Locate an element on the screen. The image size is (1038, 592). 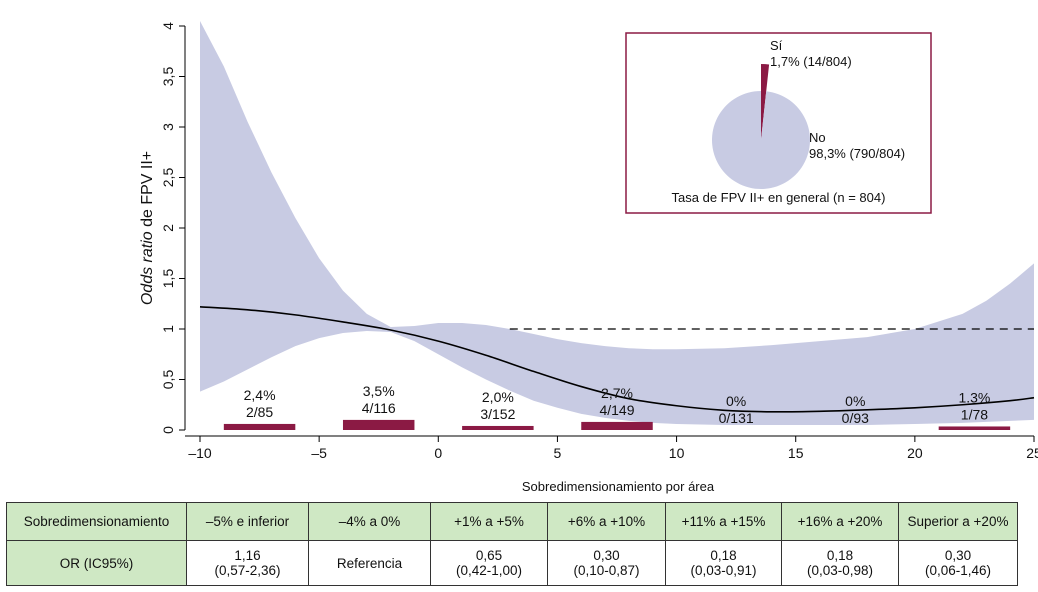
pie-label-si-name: Sí is located at coordinates (776, 45).